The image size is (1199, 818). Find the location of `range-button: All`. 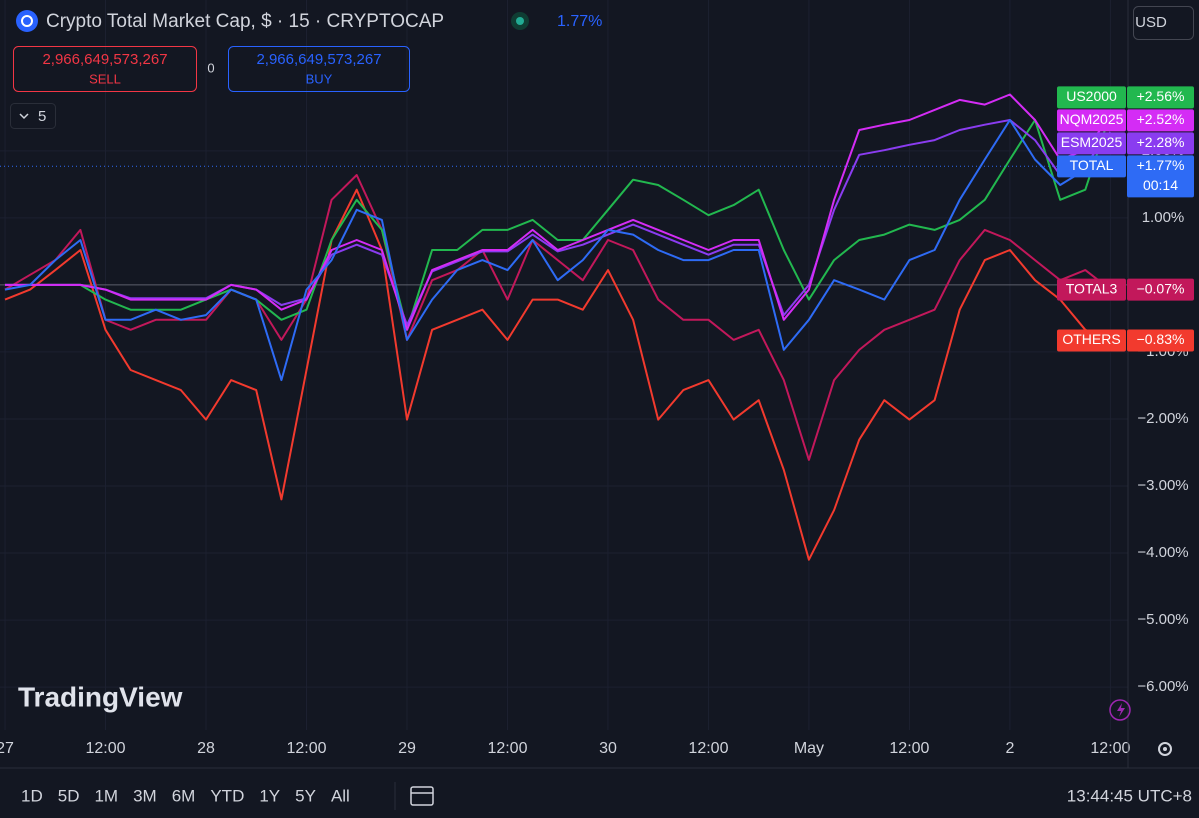

range-button: All is located at coordinates (340, 795).